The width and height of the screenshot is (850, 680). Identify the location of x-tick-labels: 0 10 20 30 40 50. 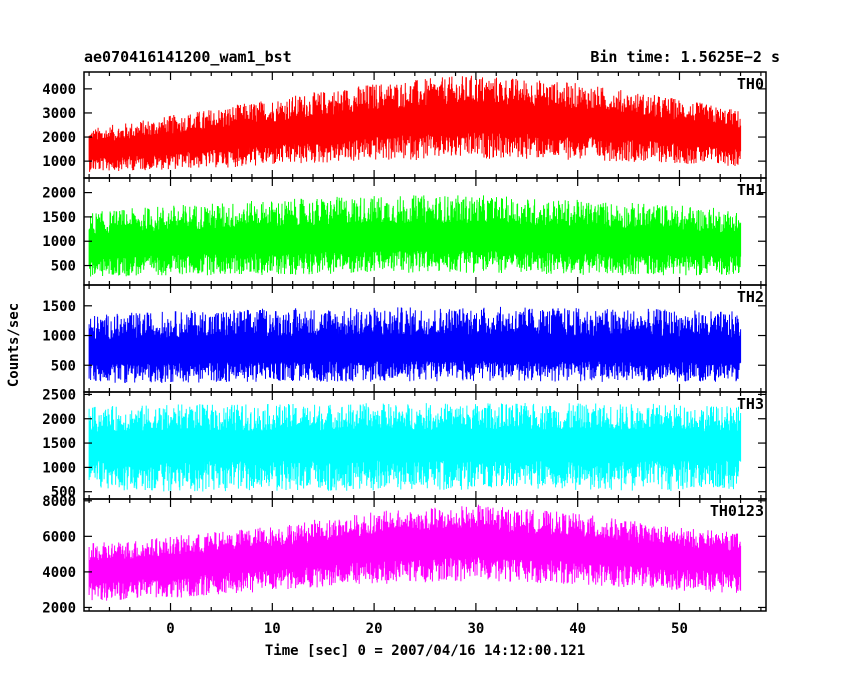
(427, 629).